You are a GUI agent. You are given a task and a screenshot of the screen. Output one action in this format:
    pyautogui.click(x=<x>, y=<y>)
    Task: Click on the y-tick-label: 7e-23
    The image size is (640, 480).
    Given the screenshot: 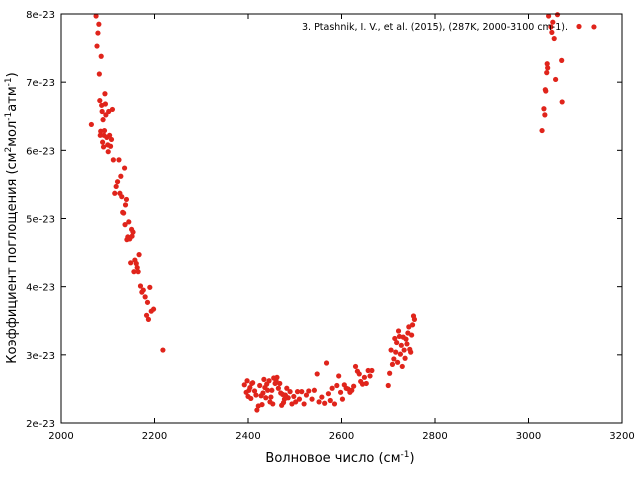 What is the action you would take?
    pyautogui.click(x=40, y=83)
    